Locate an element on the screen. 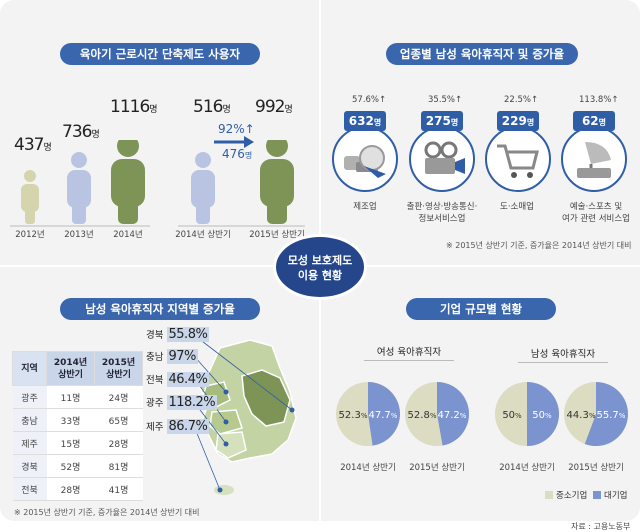  pie-male-2014: 50% 50% is located at coordinates (527, 414).